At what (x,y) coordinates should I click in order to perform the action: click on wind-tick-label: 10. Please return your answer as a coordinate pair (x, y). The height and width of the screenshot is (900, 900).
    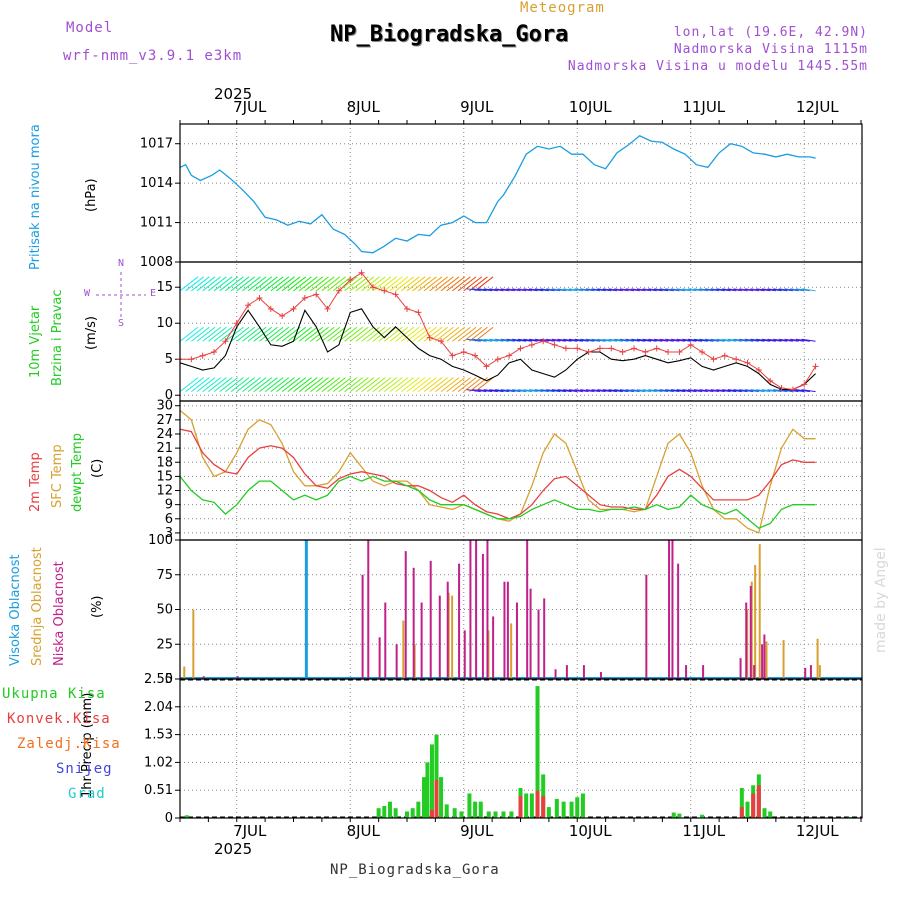
    Looking at the image, I should click on (164, 323).